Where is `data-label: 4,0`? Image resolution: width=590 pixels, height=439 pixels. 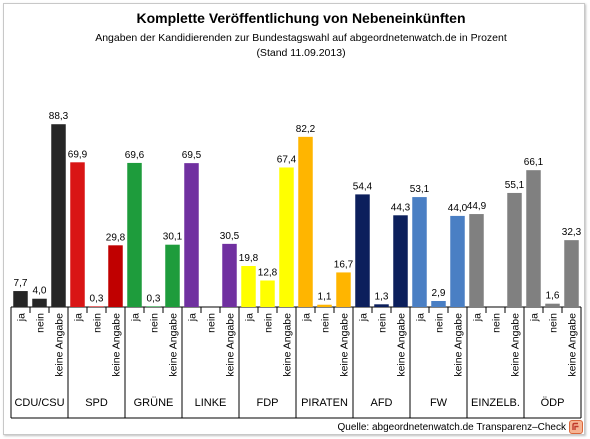
data-label: 4,0 is located at coordinates (40, 291).